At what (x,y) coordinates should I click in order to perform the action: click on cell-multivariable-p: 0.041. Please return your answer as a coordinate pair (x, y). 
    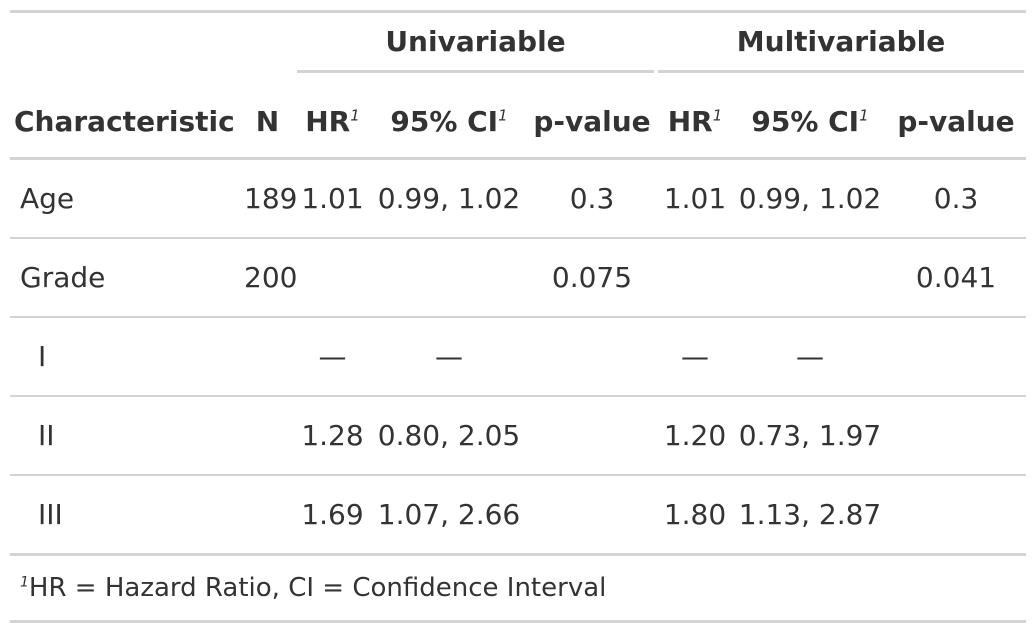
    Looking at the image, I should click on (956, 278).